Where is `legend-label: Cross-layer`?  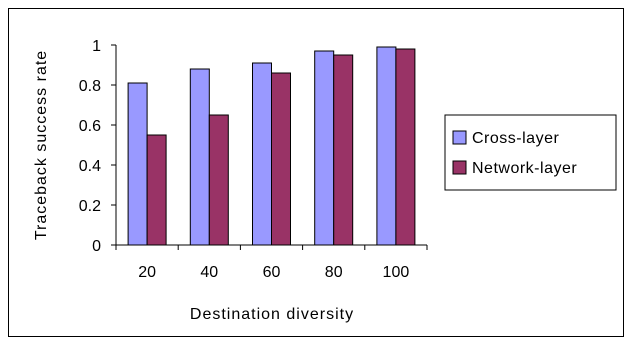 legend-label: Cross-layer is located at coordinates (515, 138).